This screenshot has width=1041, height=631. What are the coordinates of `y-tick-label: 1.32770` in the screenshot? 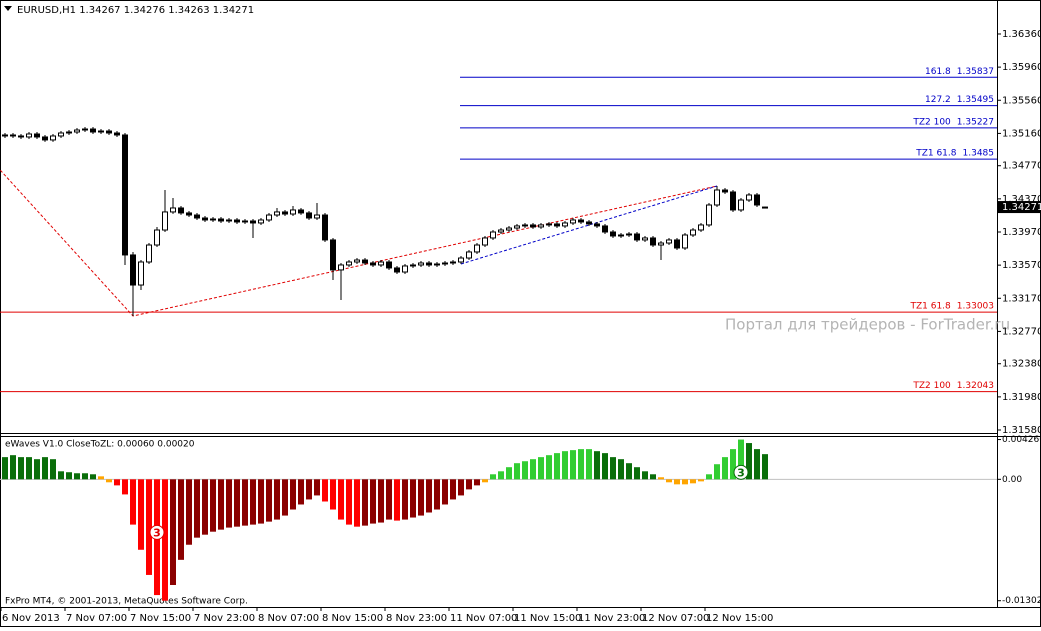 It's located at (1021, 331).